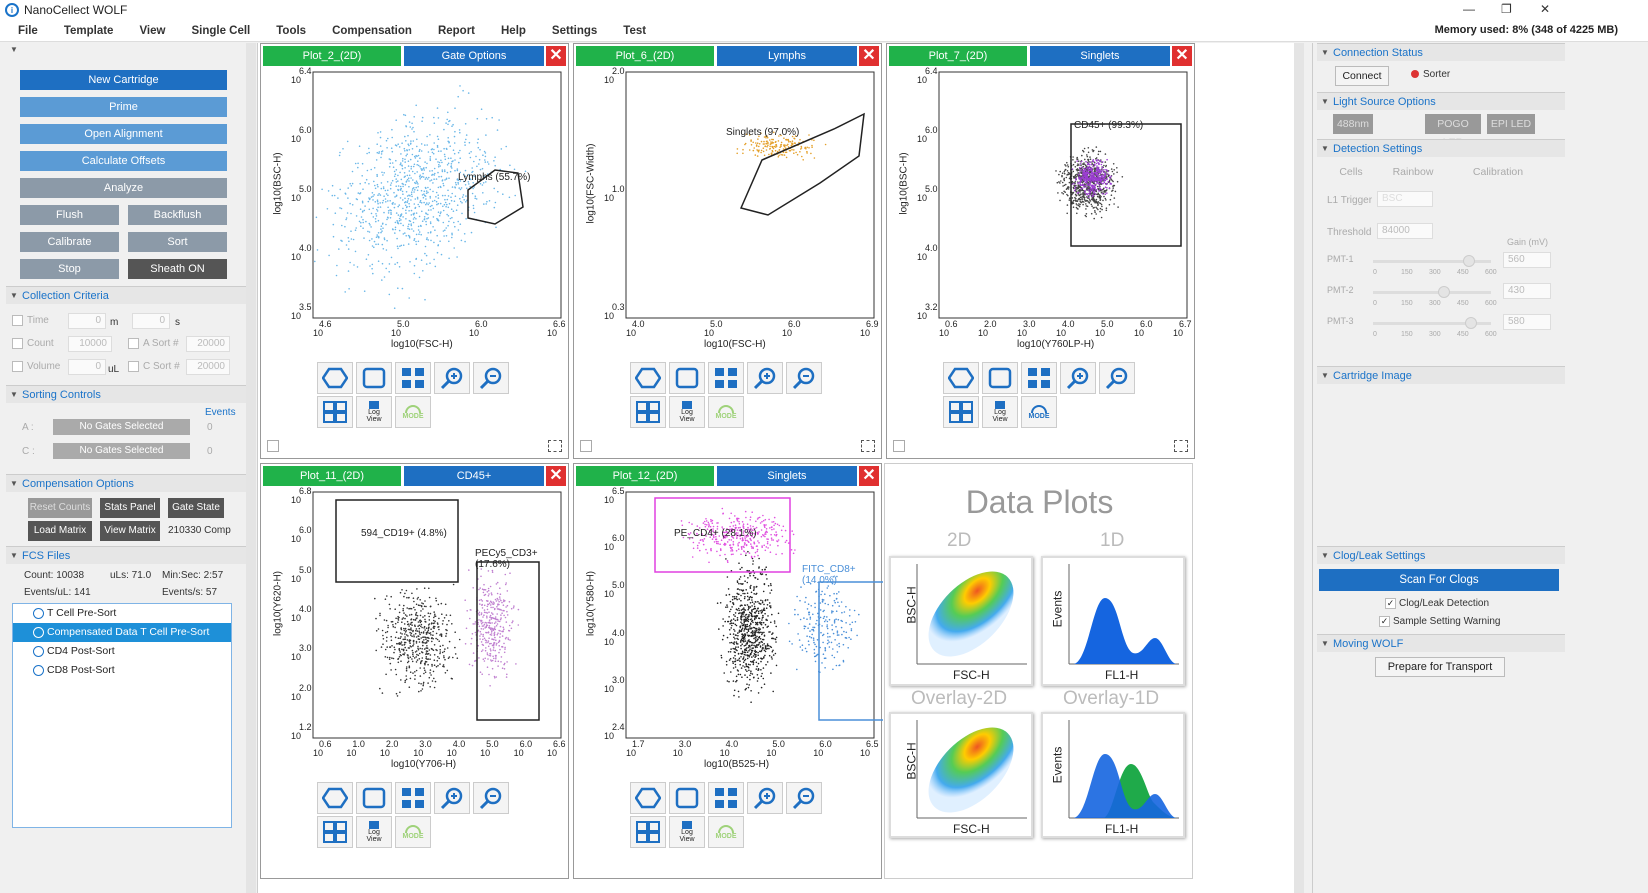  What do you see at coordinates (1441, 555) in the screenshot?
I see `clog-leak-header: Clog/Leak Settings` at bounding box center [1441, 555].